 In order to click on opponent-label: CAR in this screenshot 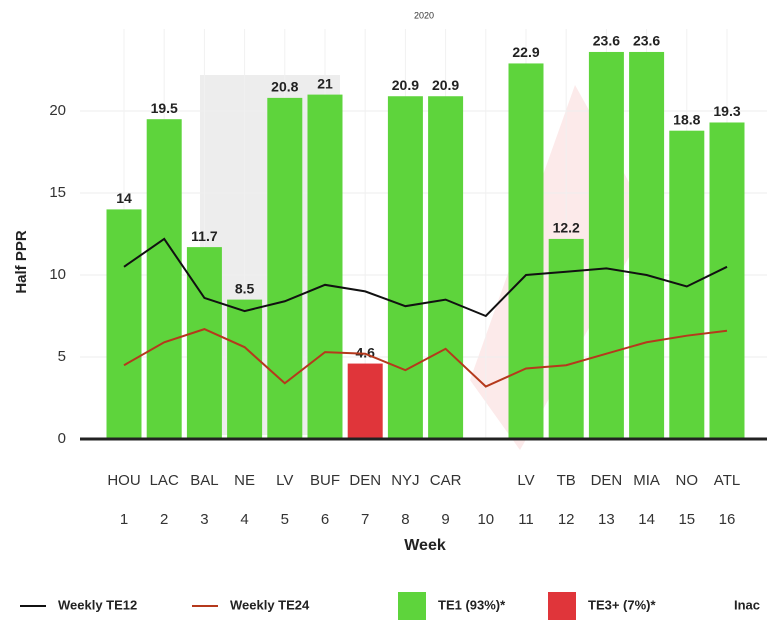, I will do `click(446, 480)`.